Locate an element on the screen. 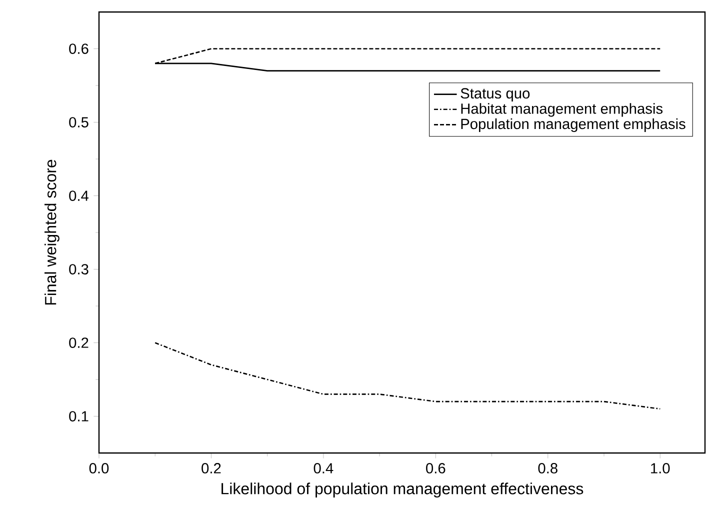  x-tick-label: 1.0 is located at coordinates (660, 468).